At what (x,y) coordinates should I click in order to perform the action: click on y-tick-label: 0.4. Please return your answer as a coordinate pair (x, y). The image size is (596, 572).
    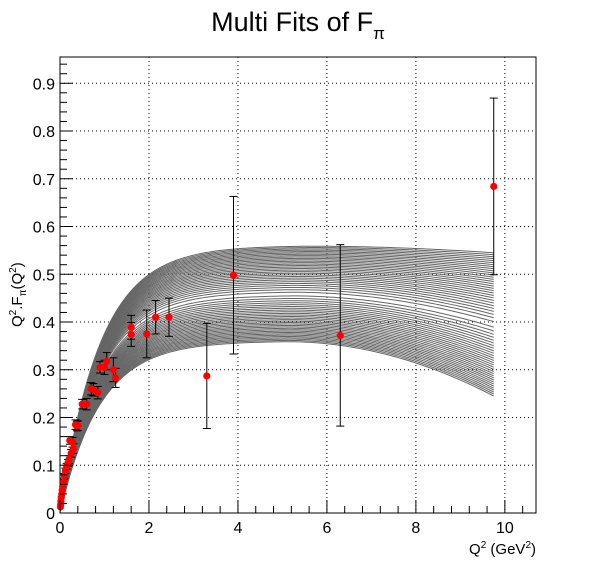
    Looking at the image, I should click on (44, 323).